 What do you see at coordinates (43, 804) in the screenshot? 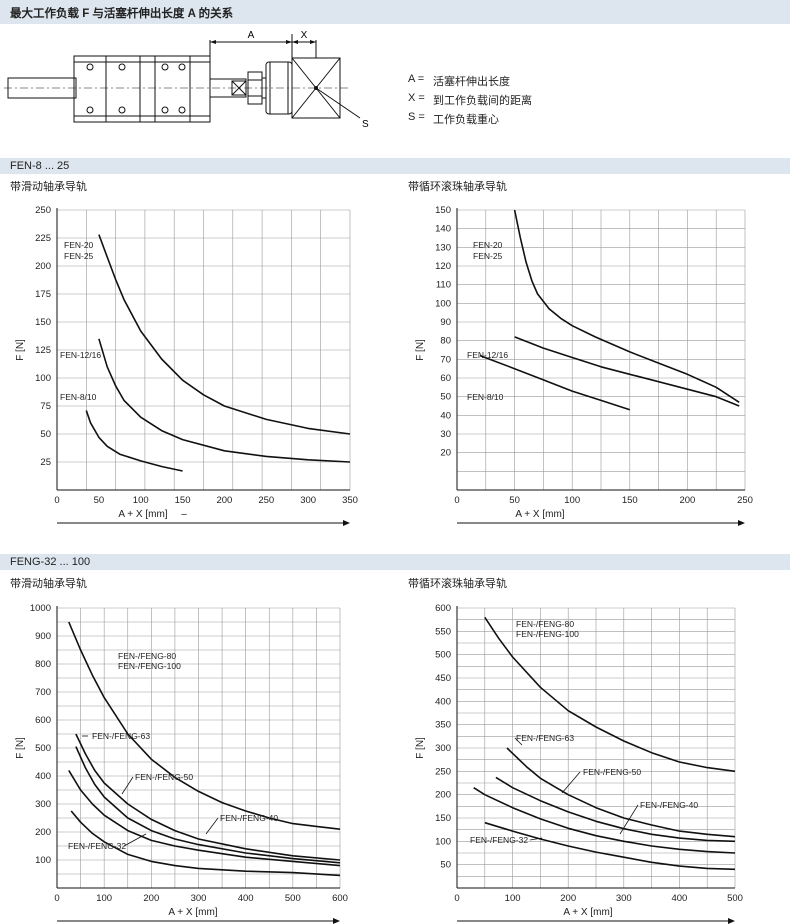
I see `y-tick-label: 300` at bounding box center [43, 804].